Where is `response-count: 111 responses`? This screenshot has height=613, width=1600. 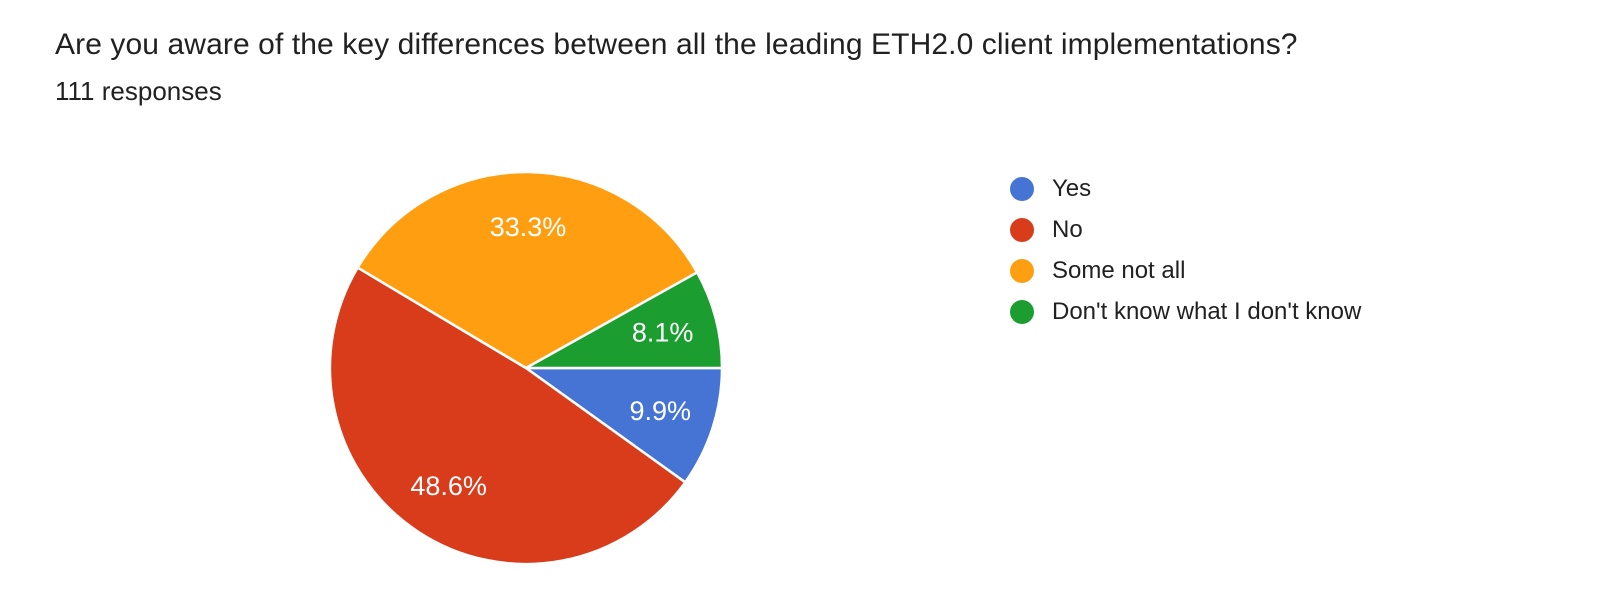
response-count: 111 responses is located at coordinates (138, 91).